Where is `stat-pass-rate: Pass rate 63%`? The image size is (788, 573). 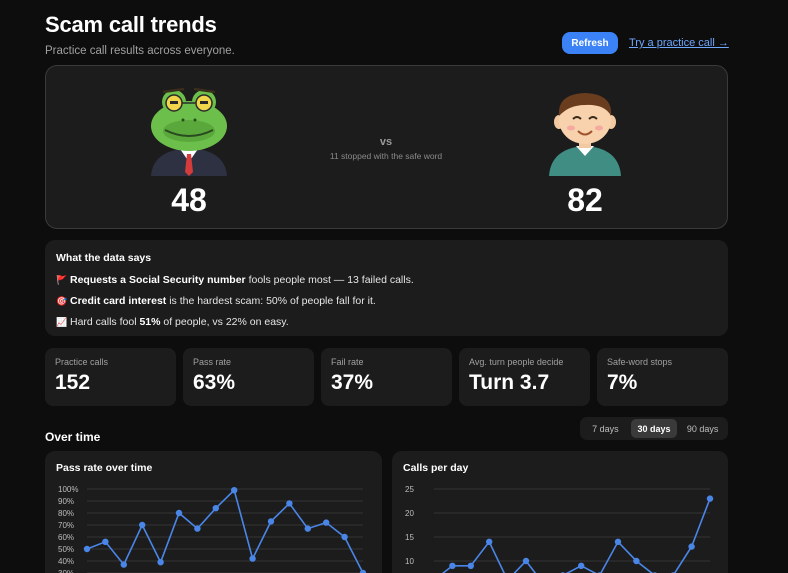
stat-pass-rate: Pass rate 63% is located at coordinates (248, 377).